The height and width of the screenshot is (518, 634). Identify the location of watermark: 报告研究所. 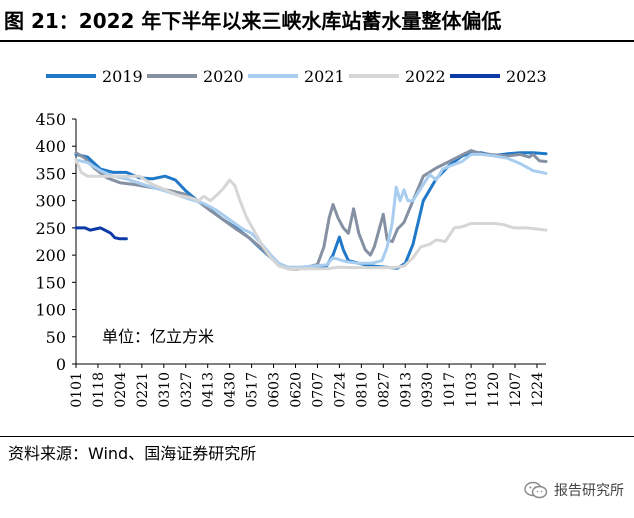
(574, 490).